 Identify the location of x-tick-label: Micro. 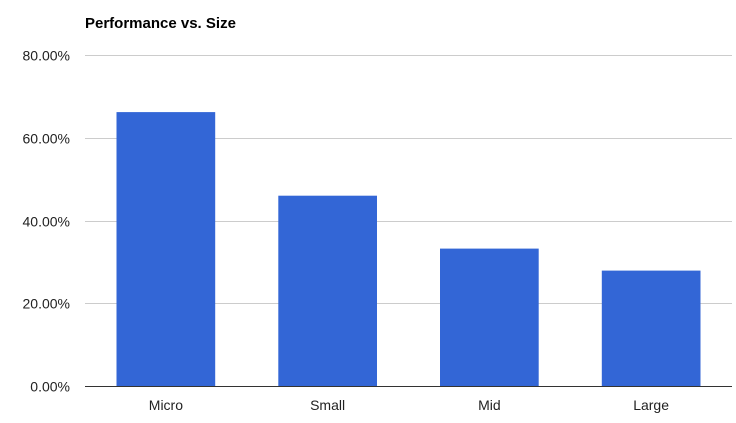
(166, 405).